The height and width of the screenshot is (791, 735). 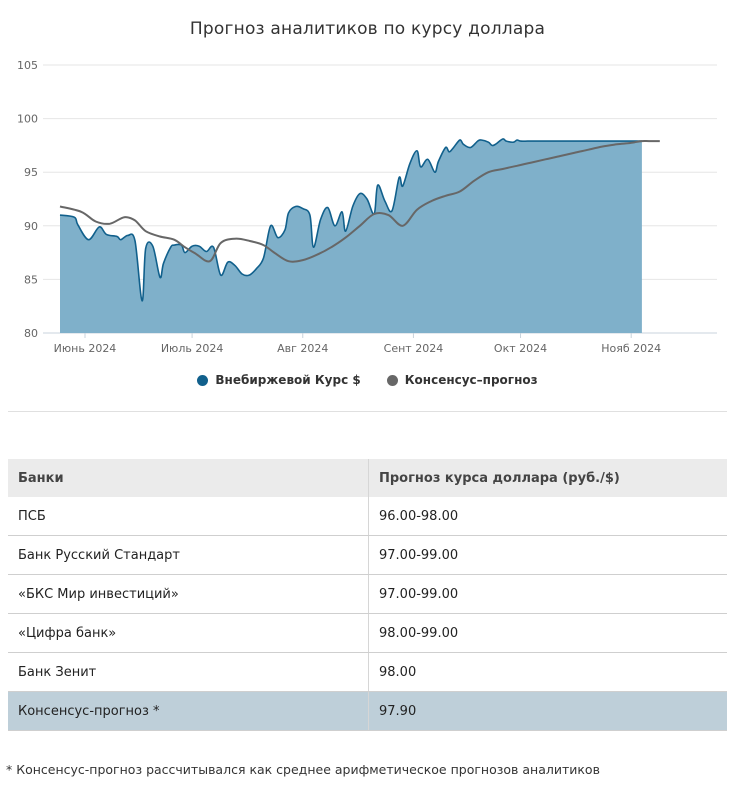 I want to click on x-tick-label: Июнь 2024, so click(x=85, y=348).